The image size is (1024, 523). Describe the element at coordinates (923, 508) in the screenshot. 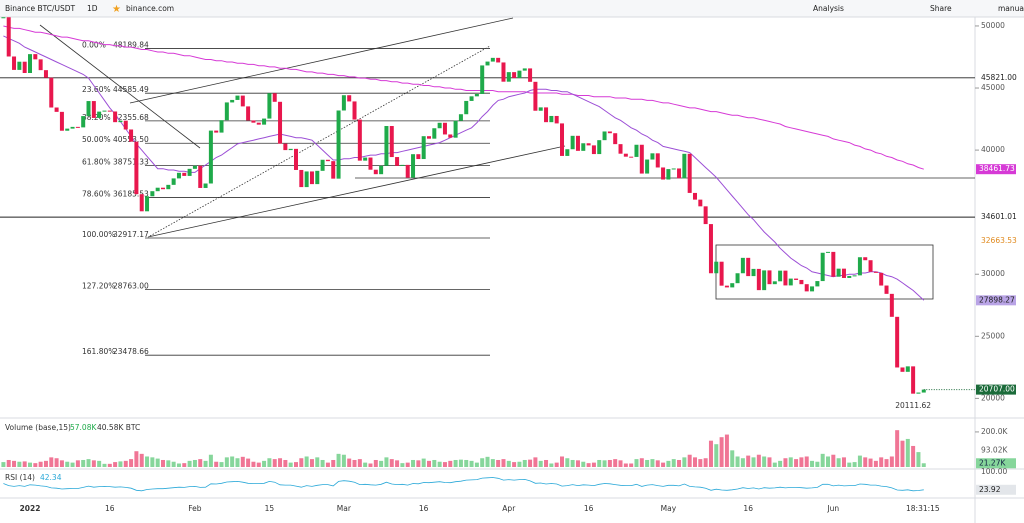

I see `time-label: 18:31:15` at that location.